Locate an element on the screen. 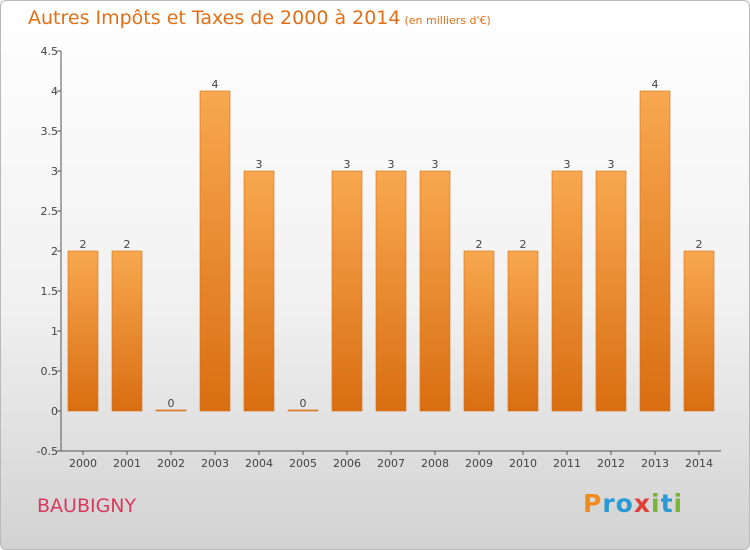 The width and height of the screenshot is (750, 550). x-tick-label: 2005 is located at coordinates (303, 463).